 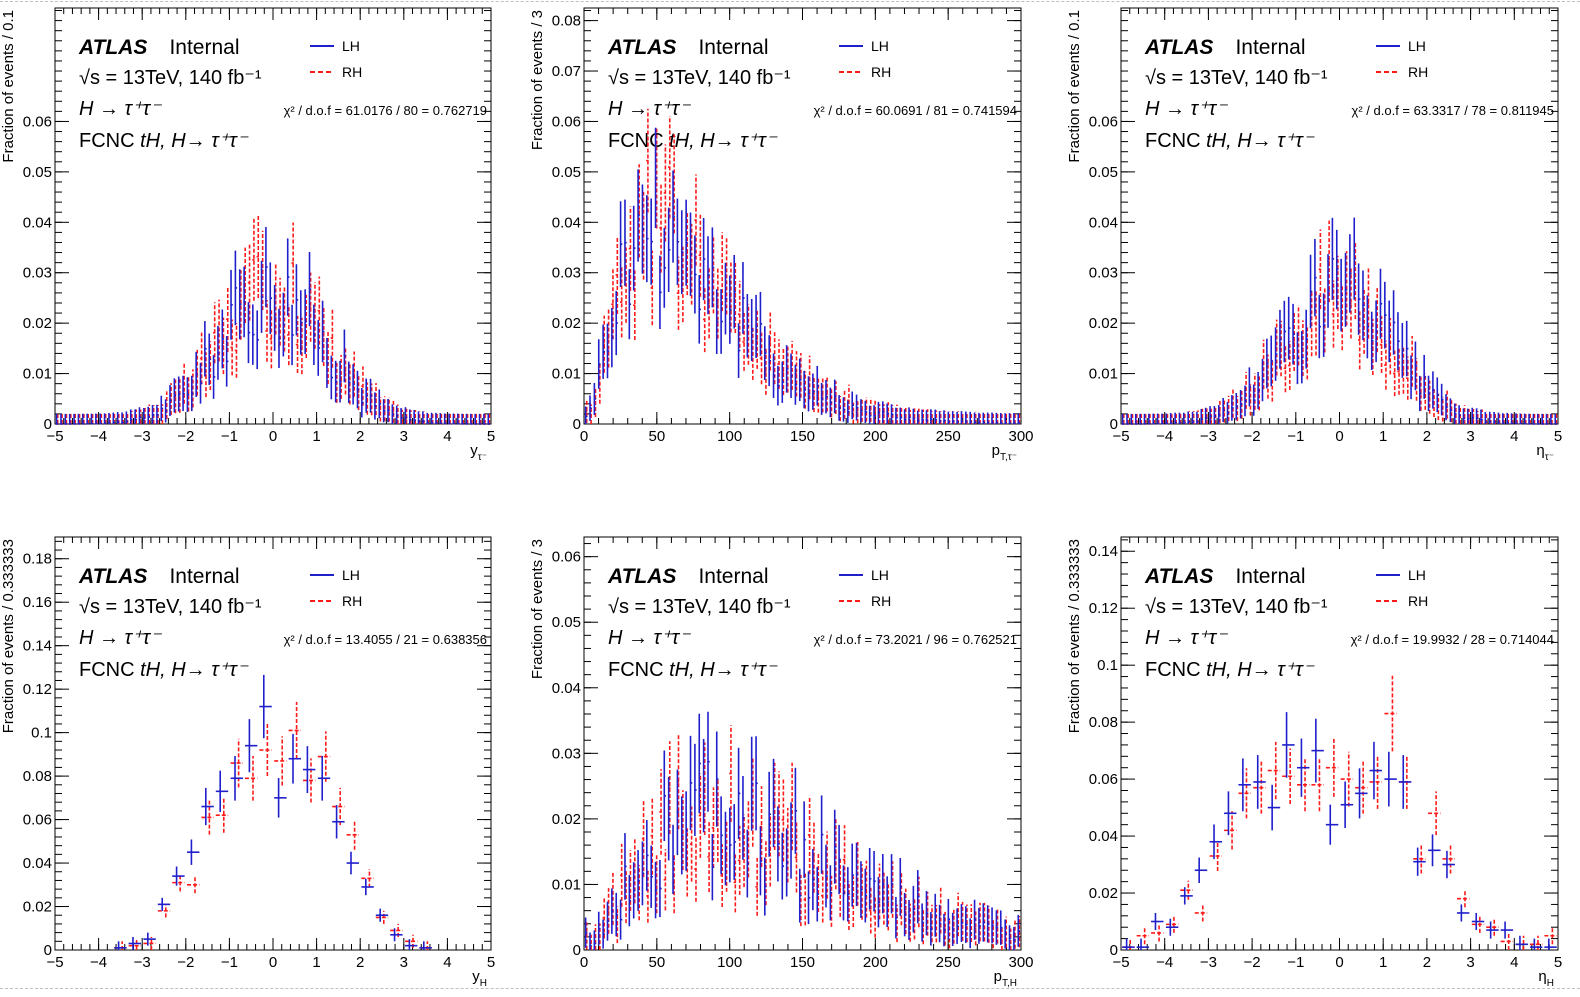 I want to click on x-axis-title: ηH, so click(x=1546, y=978).